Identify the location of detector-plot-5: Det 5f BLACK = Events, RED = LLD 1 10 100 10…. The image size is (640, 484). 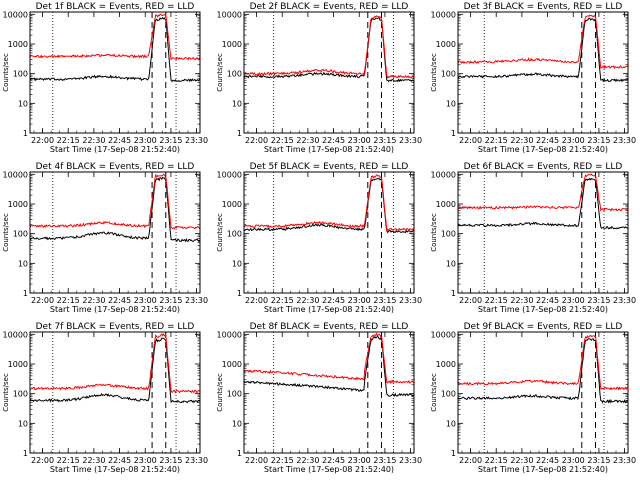
(319, 238).